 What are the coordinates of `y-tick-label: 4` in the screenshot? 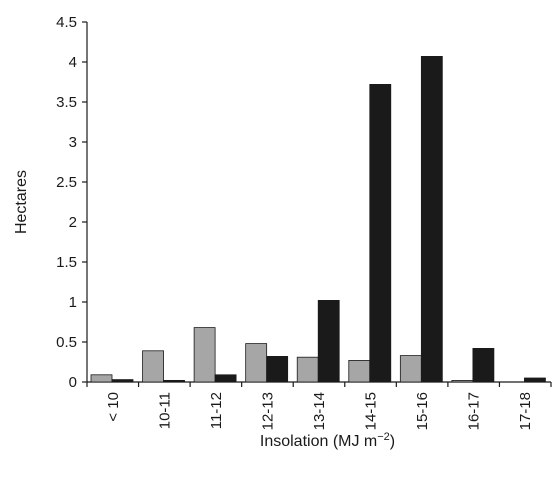 It's located at (73, 62).